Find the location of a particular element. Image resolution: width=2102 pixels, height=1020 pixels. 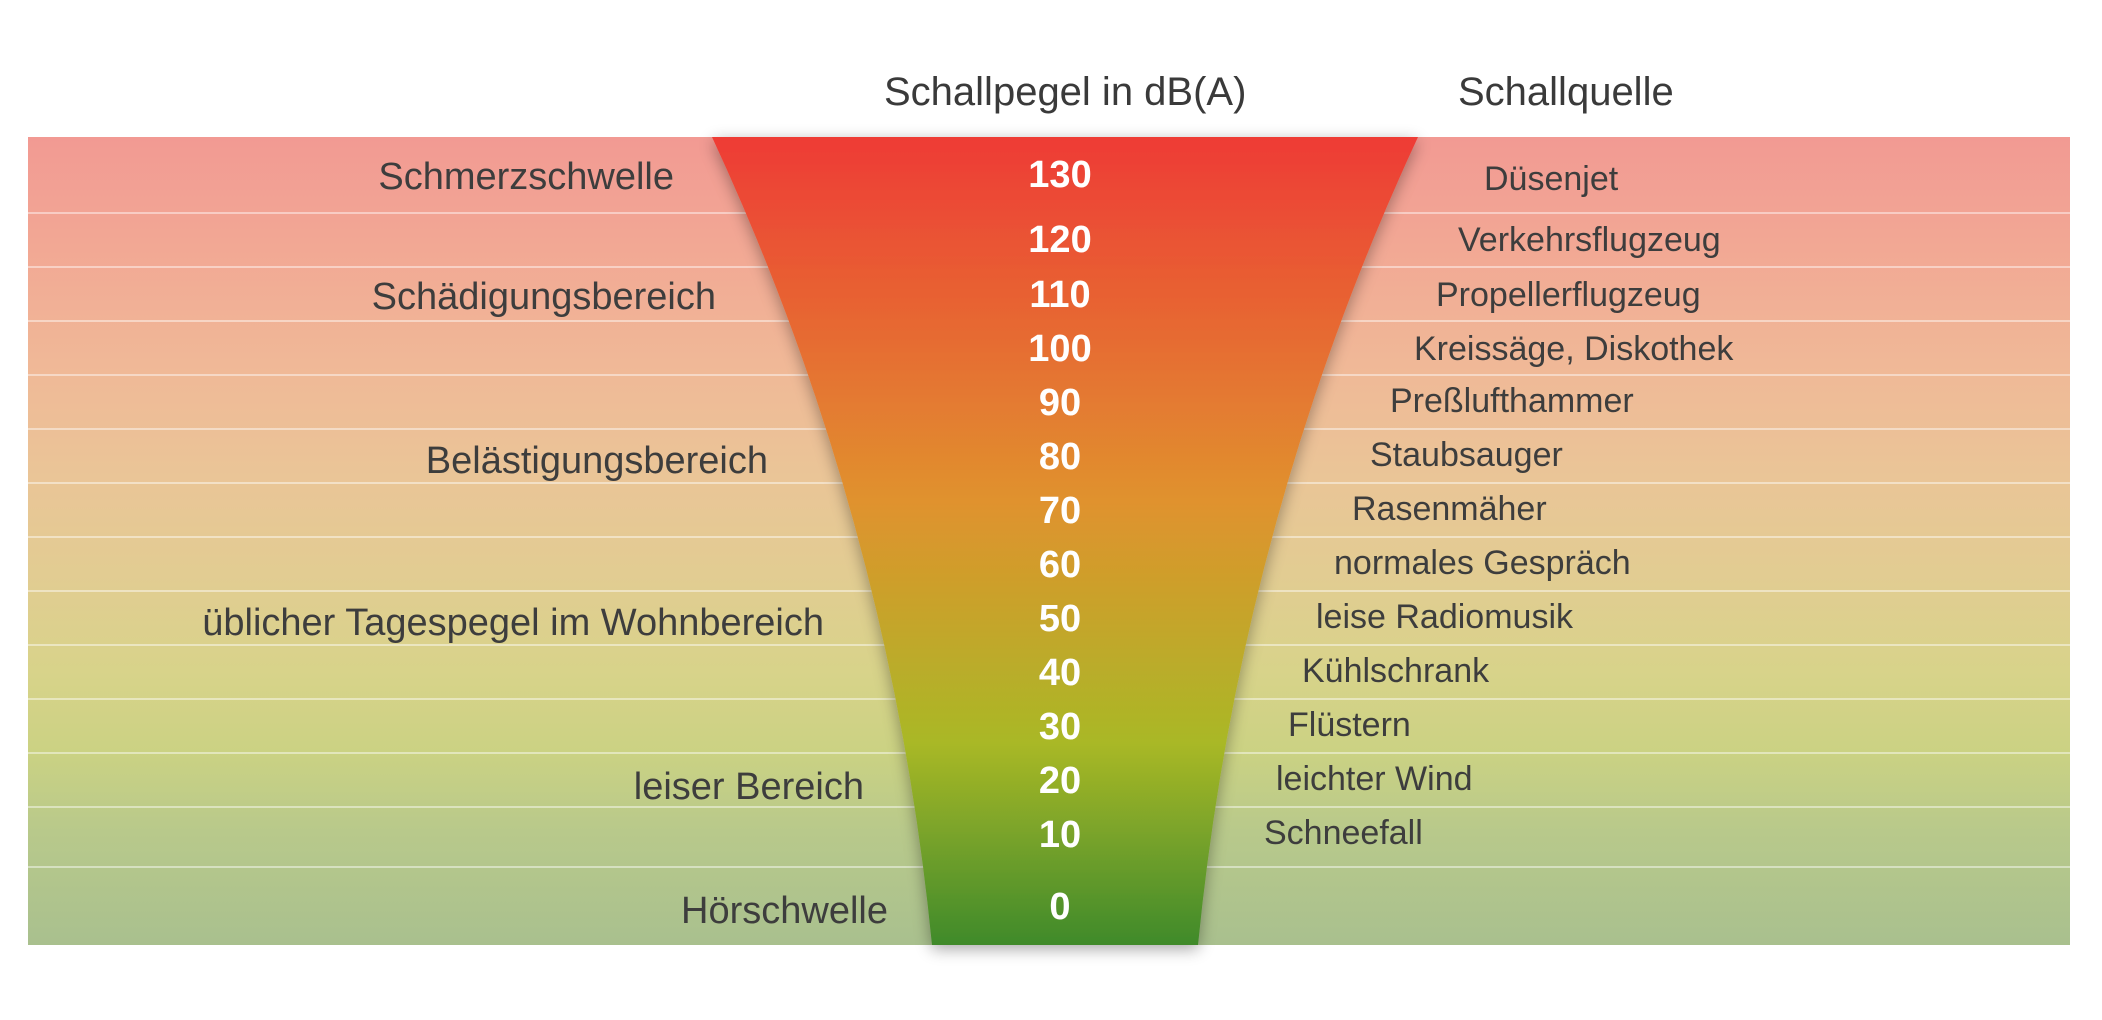

db-value-100: 100 is located at coordinates (1060, 349).